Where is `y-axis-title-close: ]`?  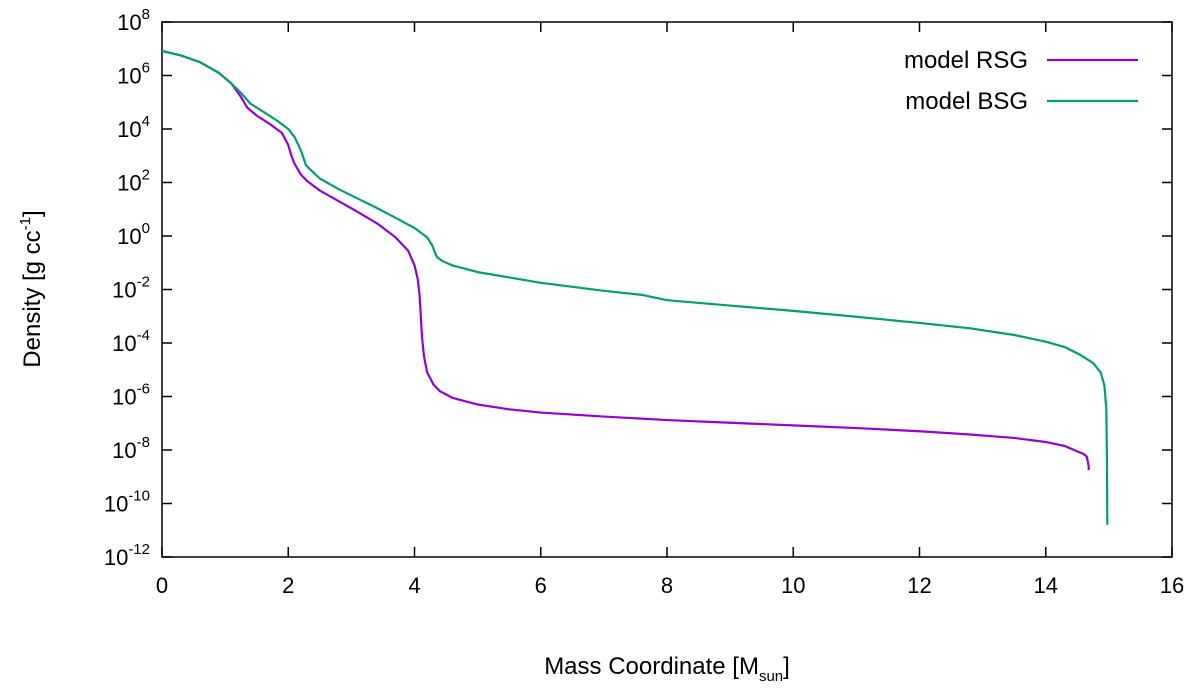
y-axis-title-close: ] is located at coordinates (32, 213).